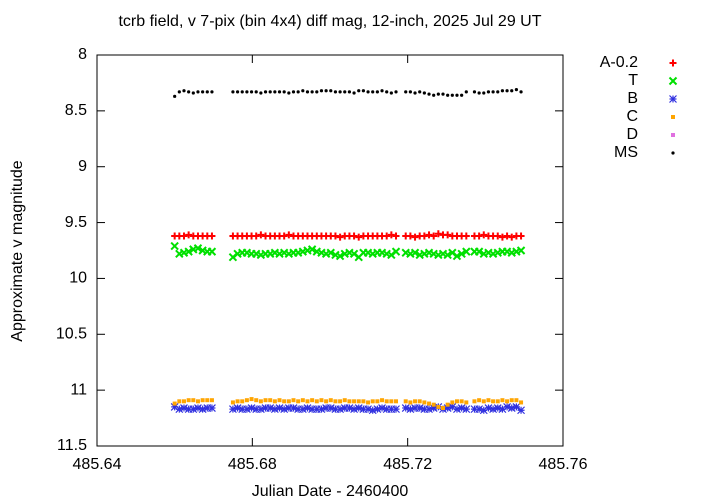  What do you see at coordinates (407, 464) in the screenshot?
I see `x-tick-label: 485.72` at bounding box center [407, 464].